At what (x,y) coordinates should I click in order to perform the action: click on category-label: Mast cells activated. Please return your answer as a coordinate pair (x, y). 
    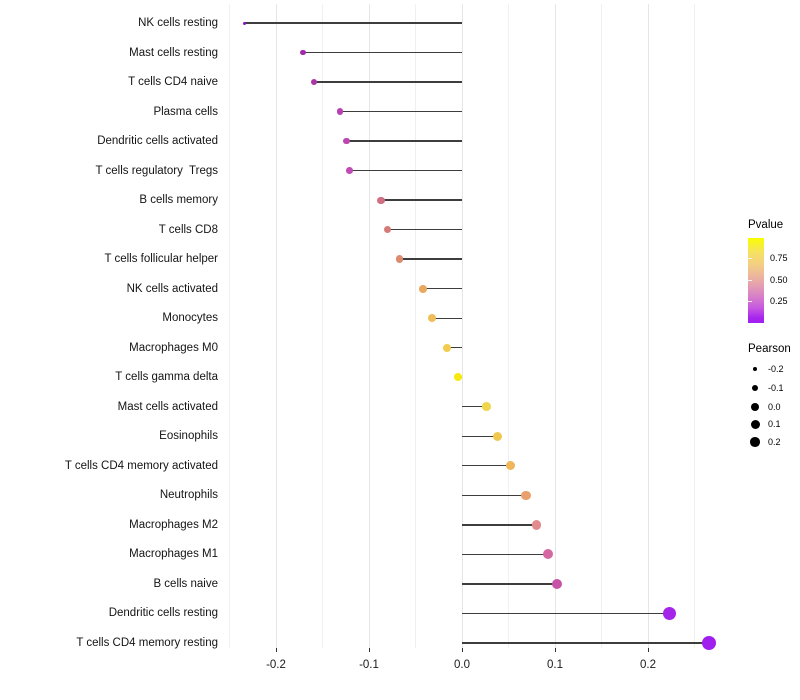
    Looking at the image, I should click on (167, 406).